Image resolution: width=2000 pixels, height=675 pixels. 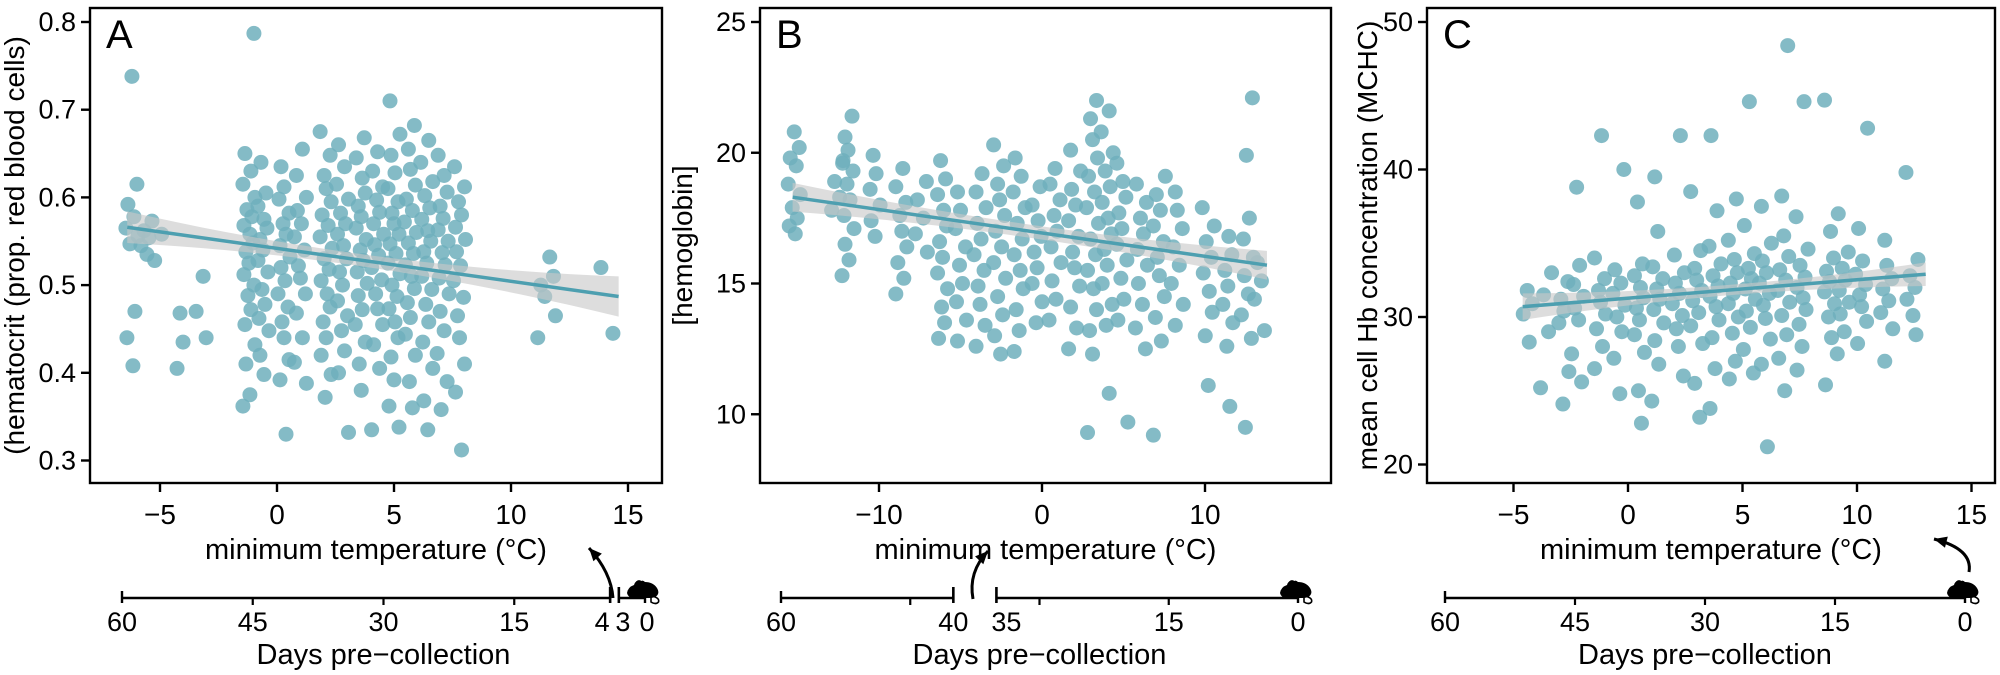 I want to click on svg-text: 0.4, so click(x=57, y=373).